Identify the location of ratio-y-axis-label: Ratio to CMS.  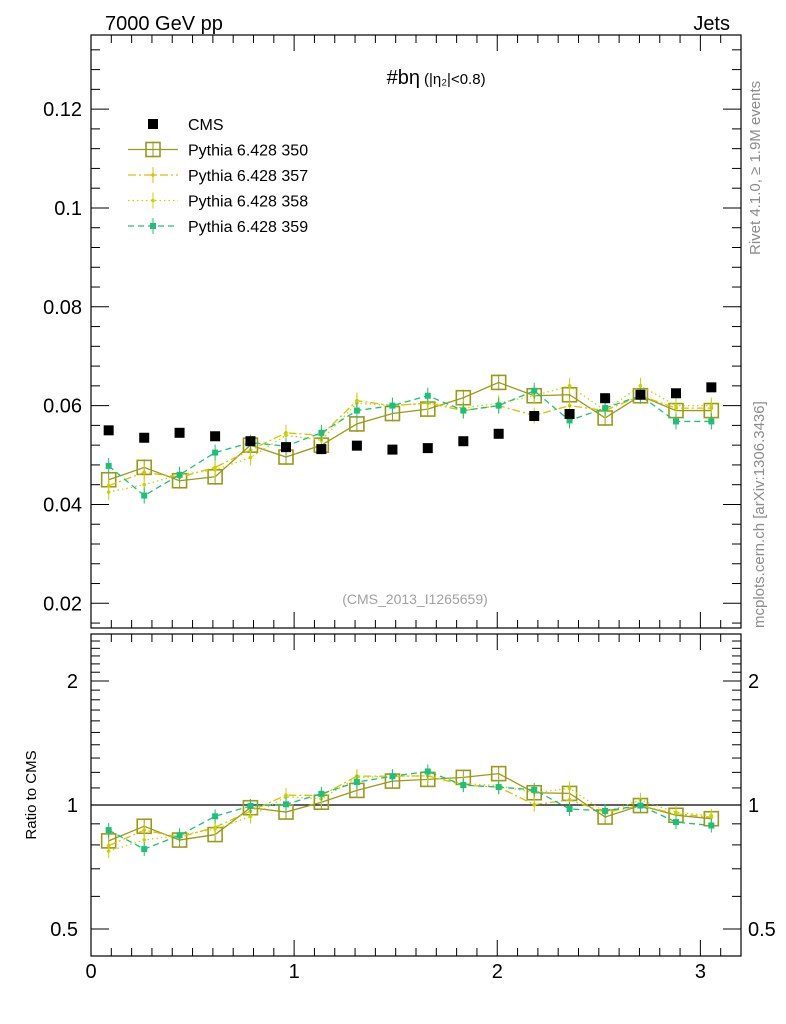
(31, 794).